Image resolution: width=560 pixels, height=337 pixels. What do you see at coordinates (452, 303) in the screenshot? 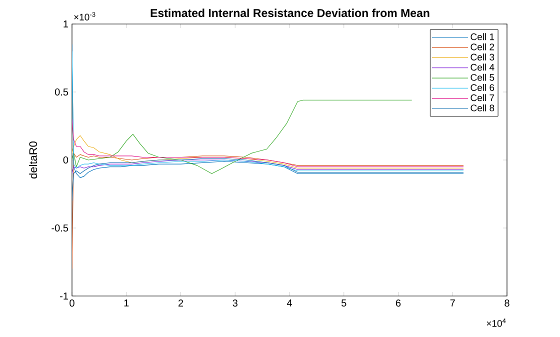
I see `x-tick-label: 7` at bounding box center [452, 303].